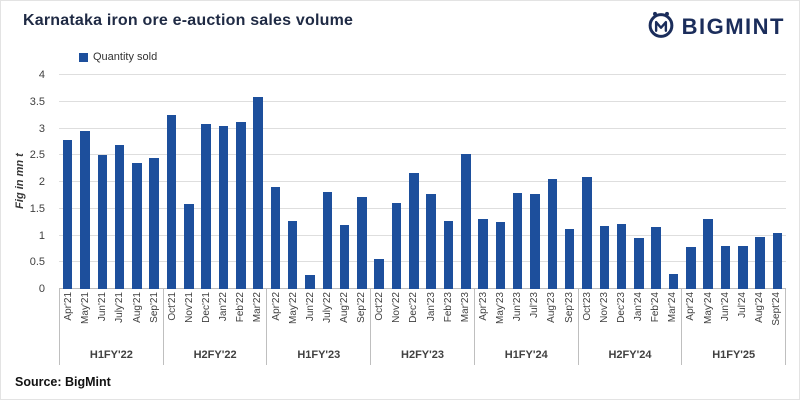 The height and width of the screenshot is (400, 800). What do you see at coordinates (310, 281) in the screenshot?
I see `bar-Jun'22` at bounding box center [310, 281].